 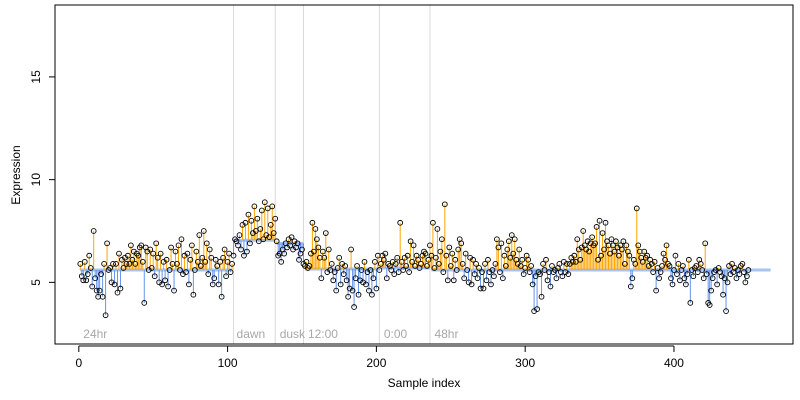 I want to click on y-tick-label: 15, so click(x=36, y=77).